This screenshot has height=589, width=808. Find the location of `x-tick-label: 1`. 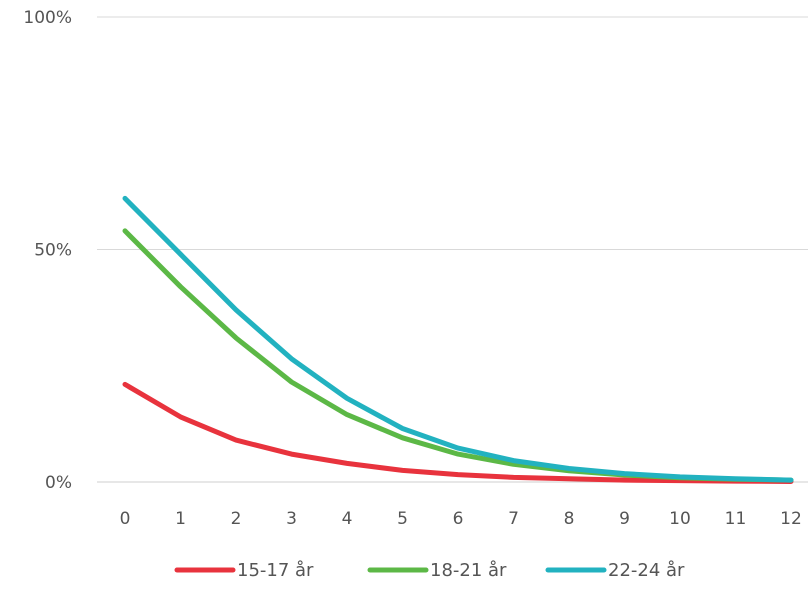

x-tick-label: 1 is located at coordinates (180, 519).